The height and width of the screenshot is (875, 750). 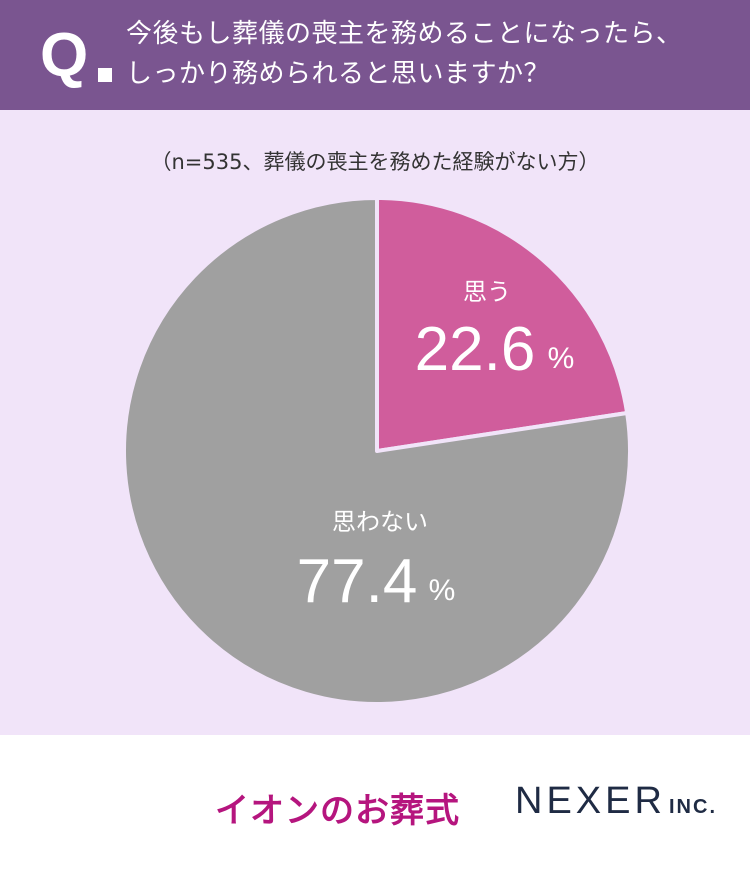 I want to click on brand-logo-aeon: イオンのお葬式, so click(x=337, y=811).